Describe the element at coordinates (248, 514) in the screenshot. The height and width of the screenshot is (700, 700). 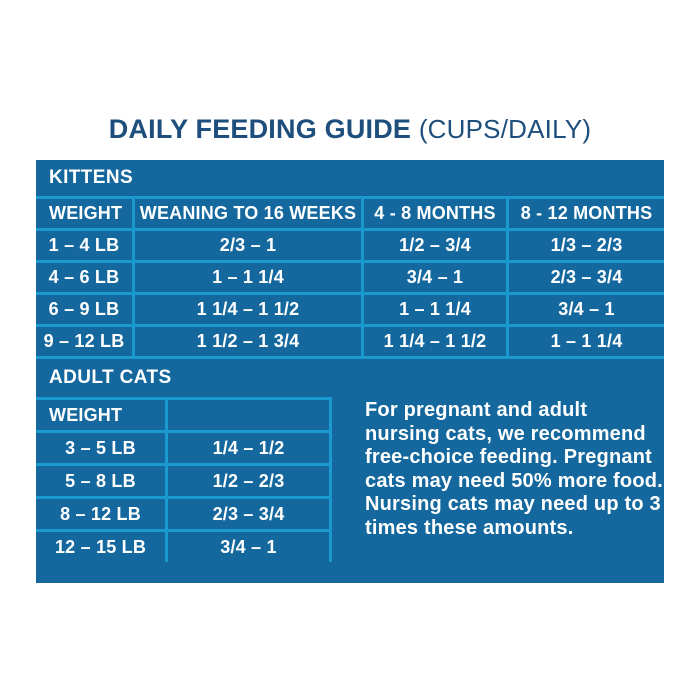
I see `adult-cell: 2/3 – 3/4` at that location.